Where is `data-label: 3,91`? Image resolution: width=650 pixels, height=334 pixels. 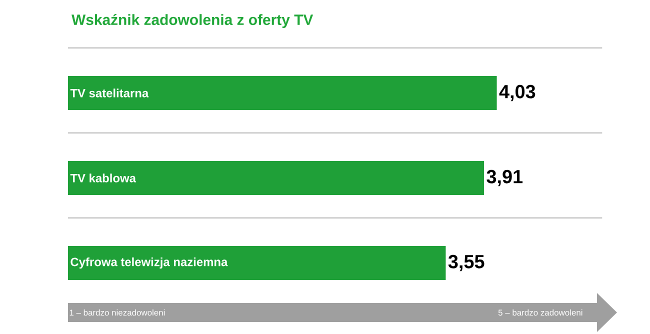 data-label: 3,91 is located at coordinates (504, 178).